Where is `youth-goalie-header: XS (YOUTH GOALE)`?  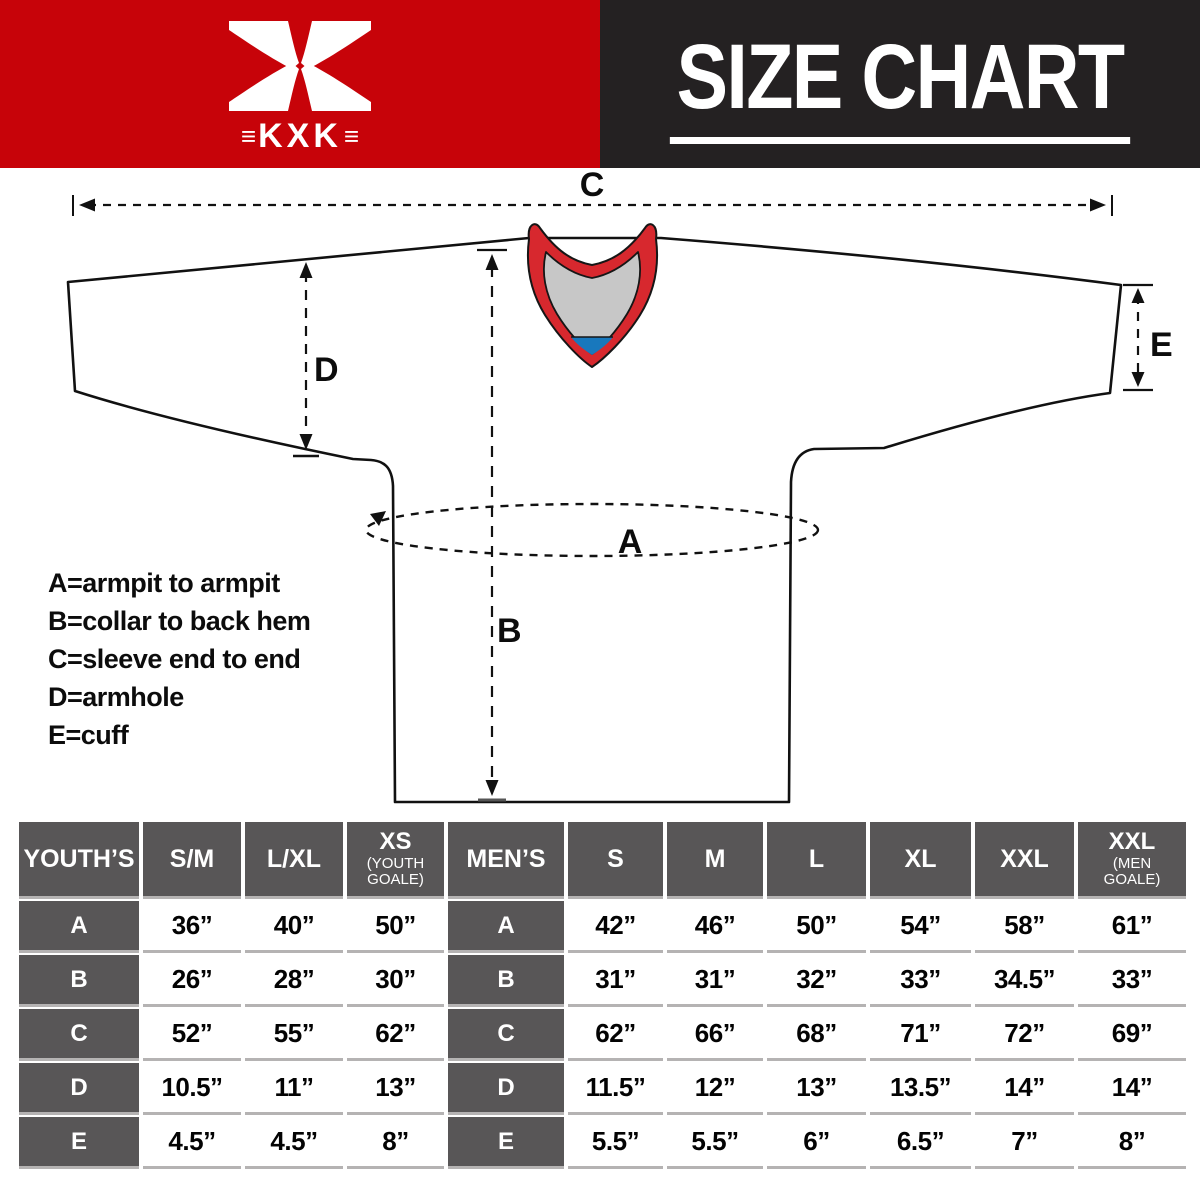 youth-goalie-header: XS (YOUTH GOALE) is located at coordinates (395, 859).